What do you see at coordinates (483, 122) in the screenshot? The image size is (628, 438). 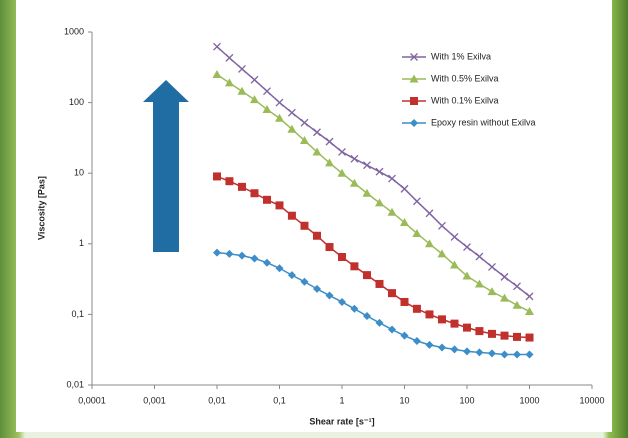 I see `legend-label: Epoxy resin without Exilva` at bounding box center [483, 122].